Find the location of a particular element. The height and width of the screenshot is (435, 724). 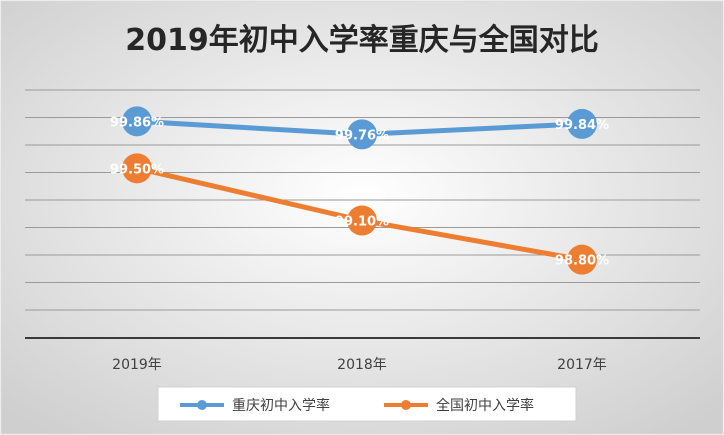

x-axis-tick-labels: 2019年 2018年 2017年 is located at coordinates (359, 365).